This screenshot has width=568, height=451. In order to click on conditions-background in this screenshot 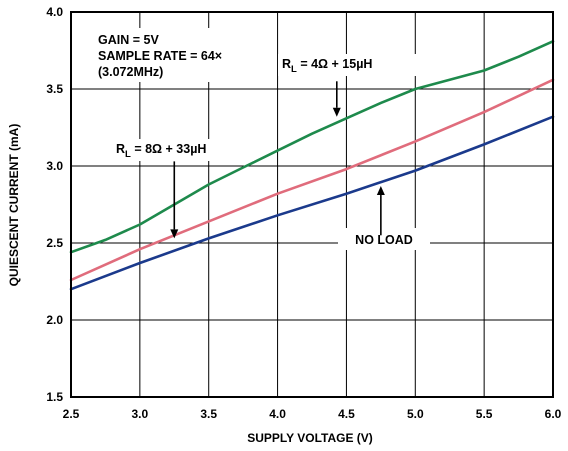, I will do `click(169, 55)`.